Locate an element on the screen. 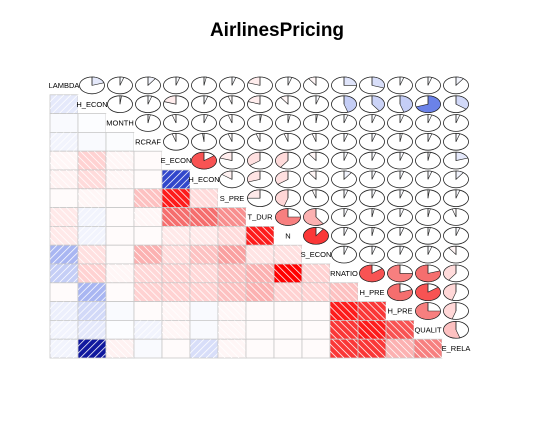 This screenshot has width=554, height=428. diagonal-label: RCRAF is located at coordinates (148, 141).